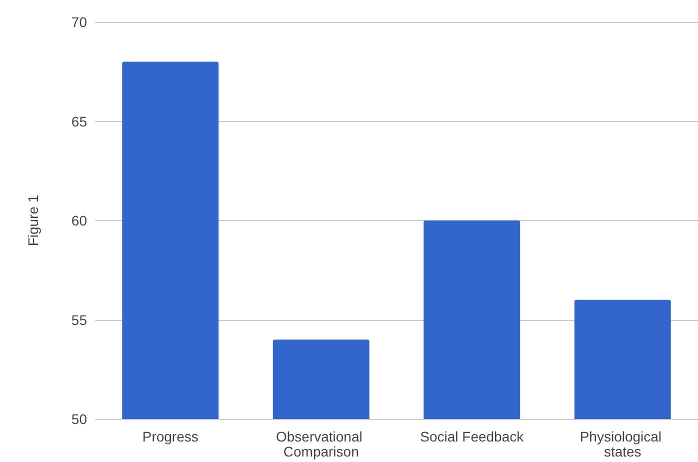 The height and width of the screenshot is (462, 698). Describe the element at coordinates (623, 444) in the screenshot. I see `x-tick-label: Physiological states` at that location.